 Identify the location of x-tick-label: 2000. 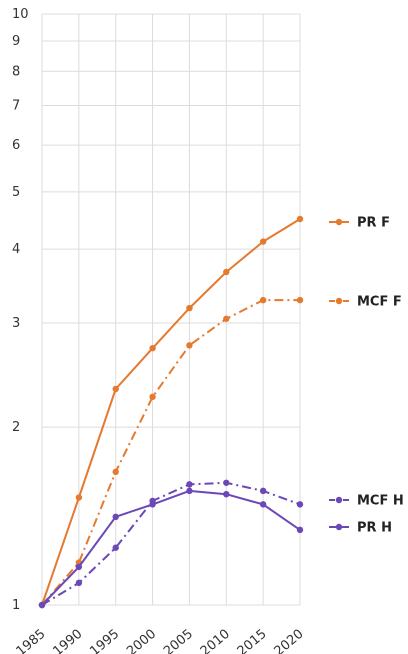
(141, 640).